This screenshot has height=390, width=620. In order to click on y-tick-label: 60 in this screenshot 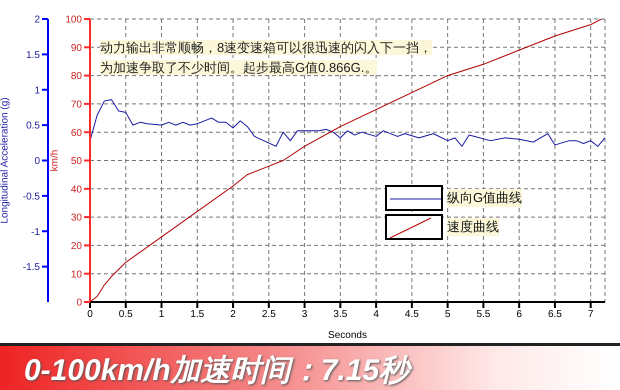, I will do `click(76, 133)`.